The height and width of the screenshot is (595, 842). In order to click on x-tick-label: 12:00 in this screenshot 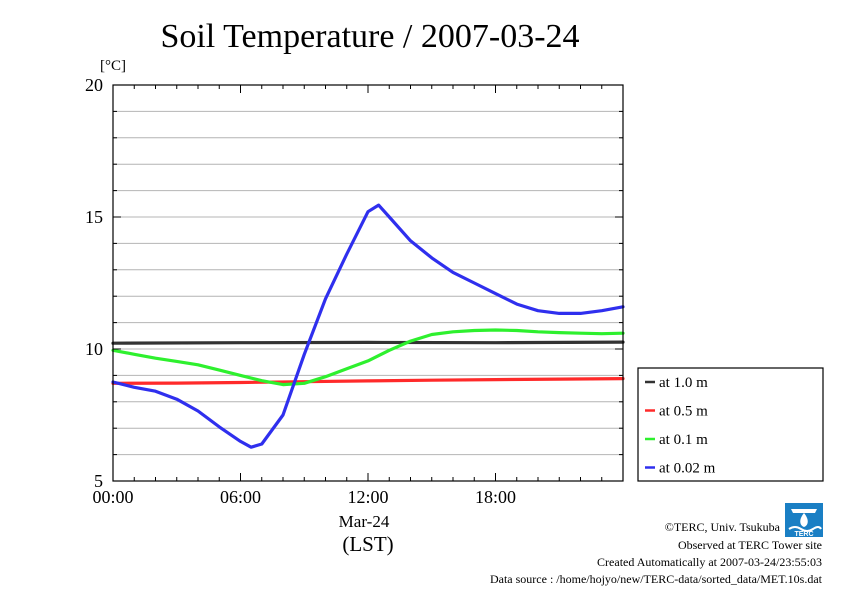, I will do `click(367, 497)`.